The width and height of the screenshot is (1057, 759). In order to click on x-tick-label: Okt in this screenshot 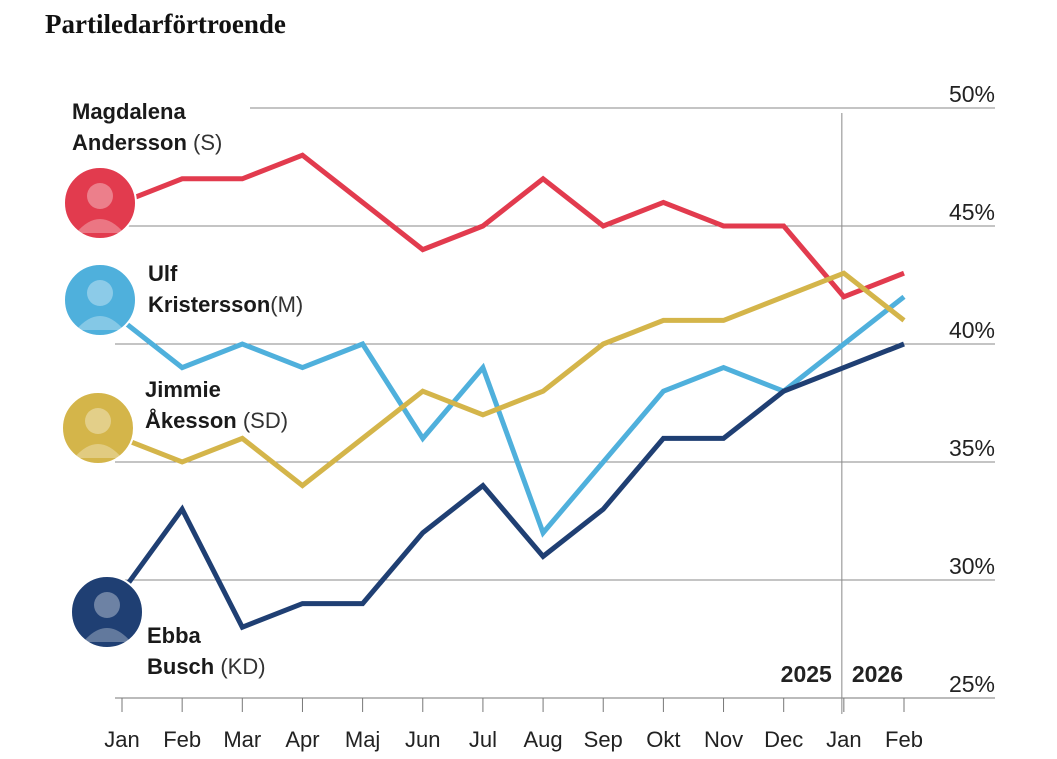, I will do `click(663, 739)`.